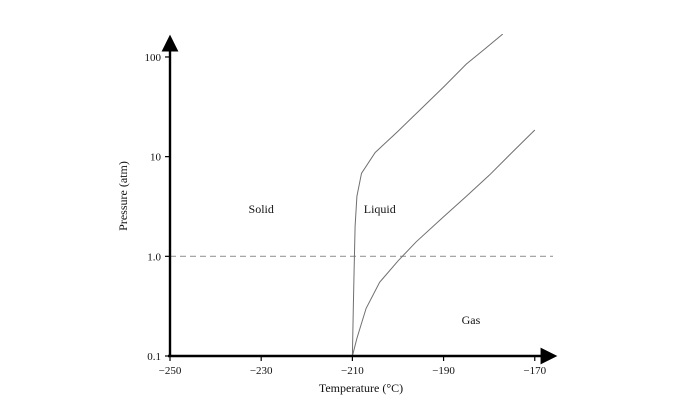 The width and height of the screenshot is (700, 420). I want to click on x-axis-ticks: −250 −230 −210 −190 −170, so click(353, 366).